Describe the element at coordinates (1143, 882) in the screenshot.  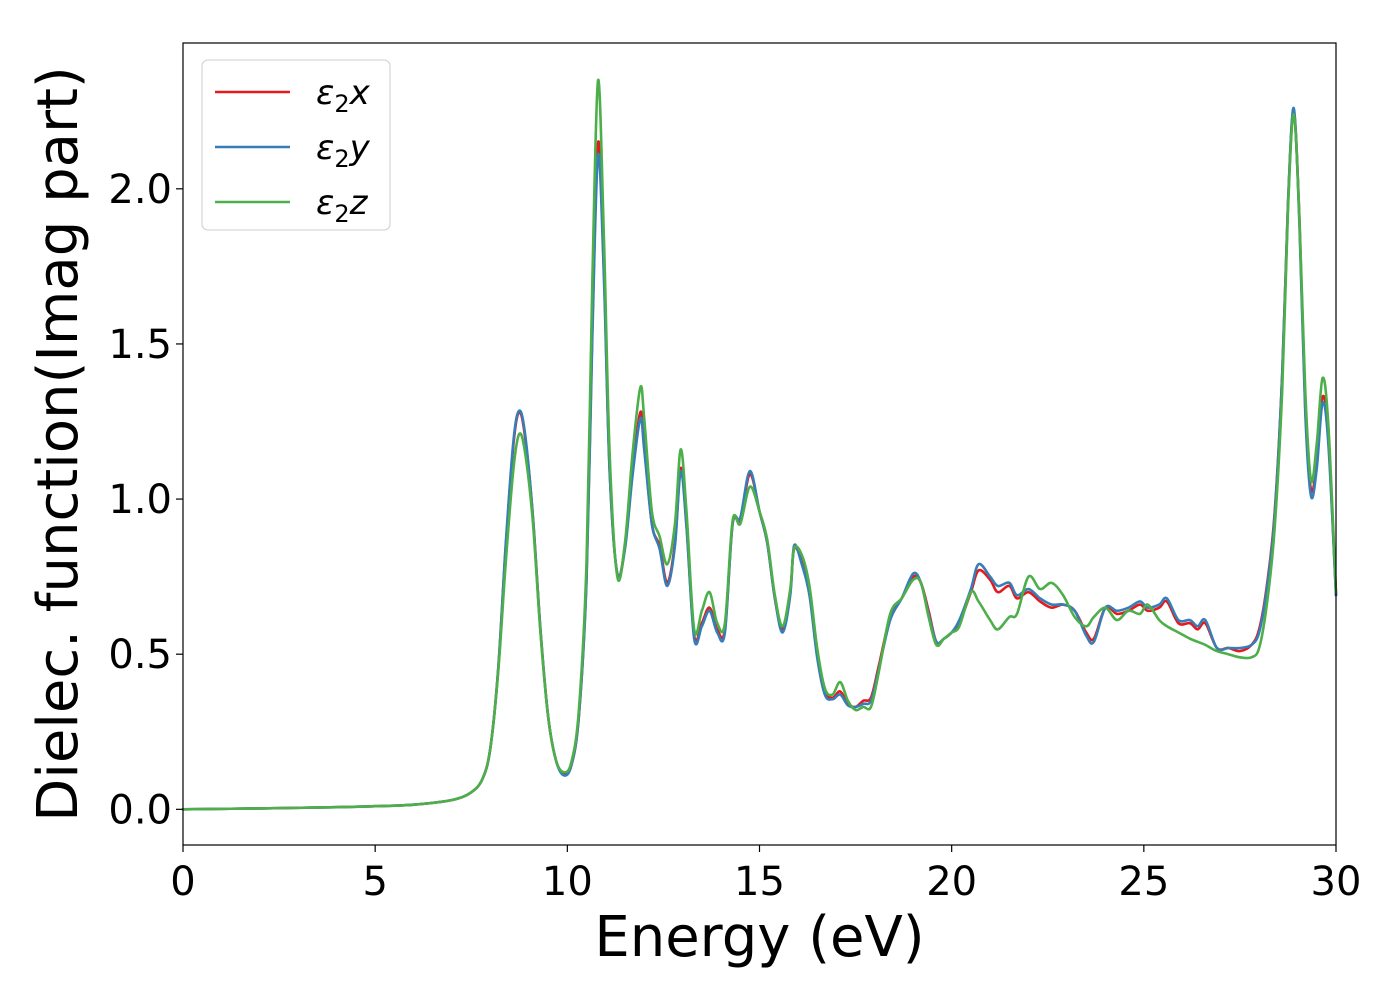
I see `x-tick-label: 25` at that location.